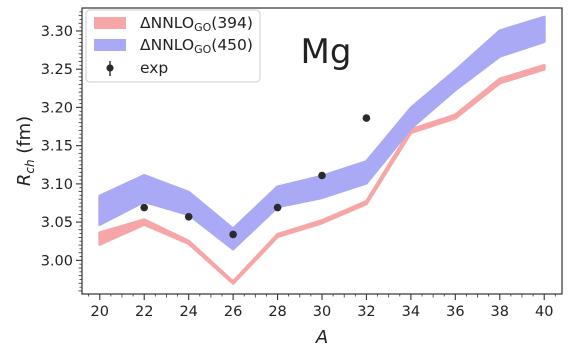 This screenshot has height=347, width=574. What do you see at coordinates (57, 108) in the screenshot?
I see `y-tick-label-3.20: 3.20` at bounding box center [57, 108].